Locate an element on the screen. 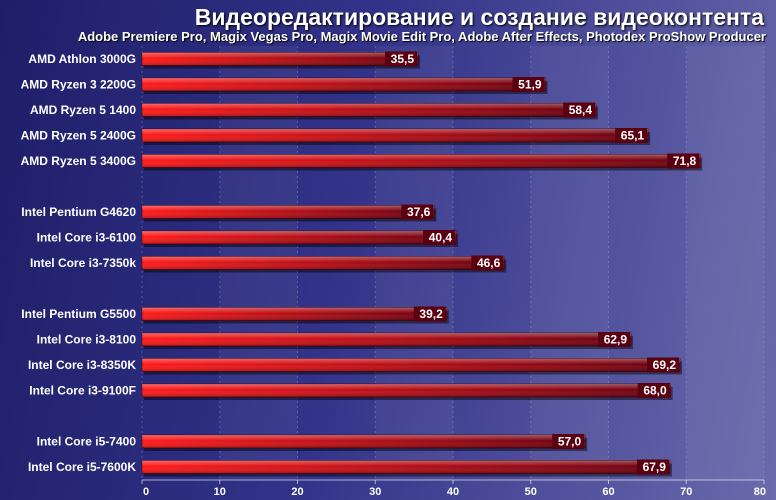  value-label: 35,5 is located at coordinates (403, 59).